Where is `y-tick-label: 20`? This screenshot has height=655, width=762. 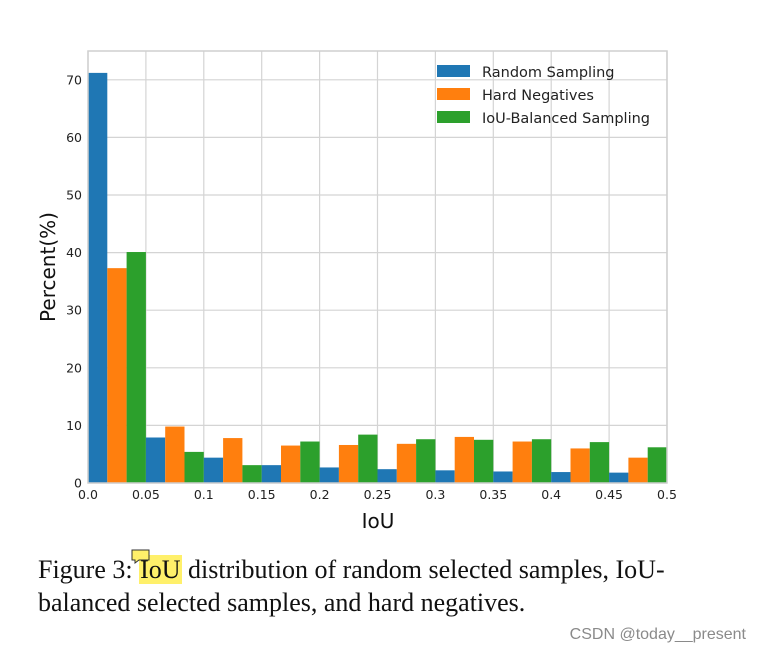 y-tick-label: 20 is located at coordinates (74, 367).